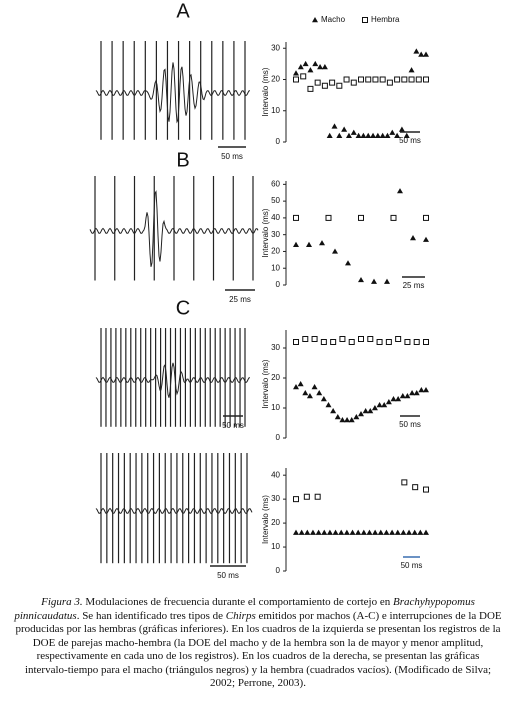 The width and height of the screenshot is (516, 708). I want to click on species-name: Brachyhypopomus pinnicaudatus, so click(244, 609).